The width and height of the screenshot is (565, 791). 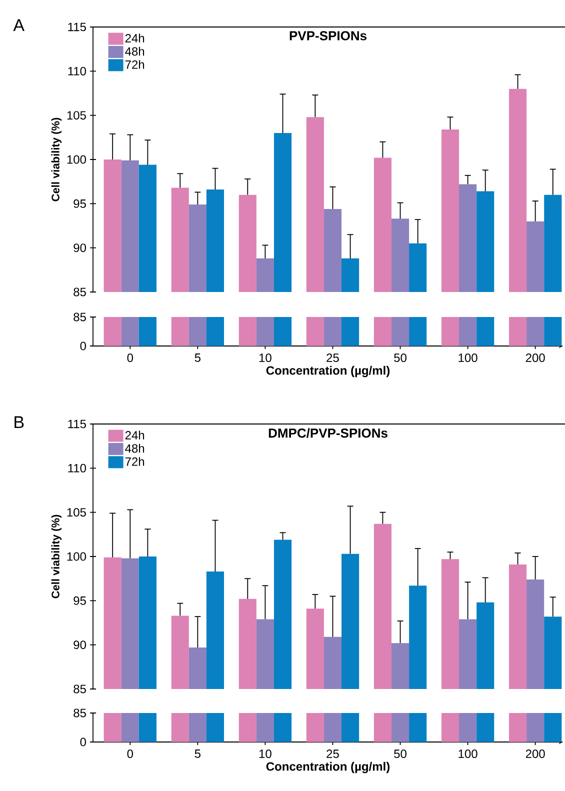 What do you see at coordinates (328, 35) in the screenshot?
I see `chart-title: PVP-SPIONs` at bounding box center [328, 35].